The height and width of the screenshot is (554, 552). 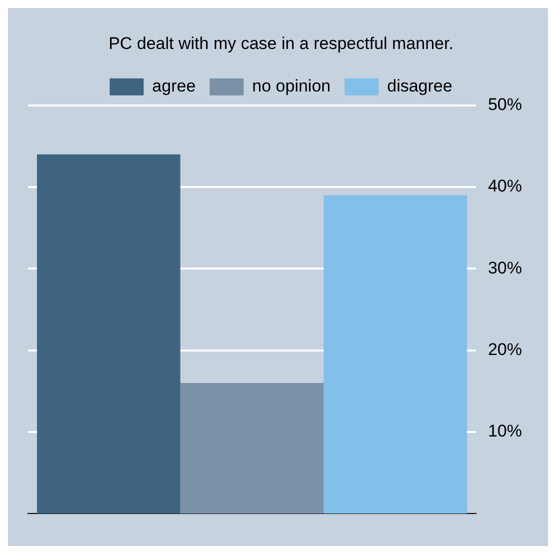 I want to click on y-tick-label: 40%, so click(x=505, y=186).